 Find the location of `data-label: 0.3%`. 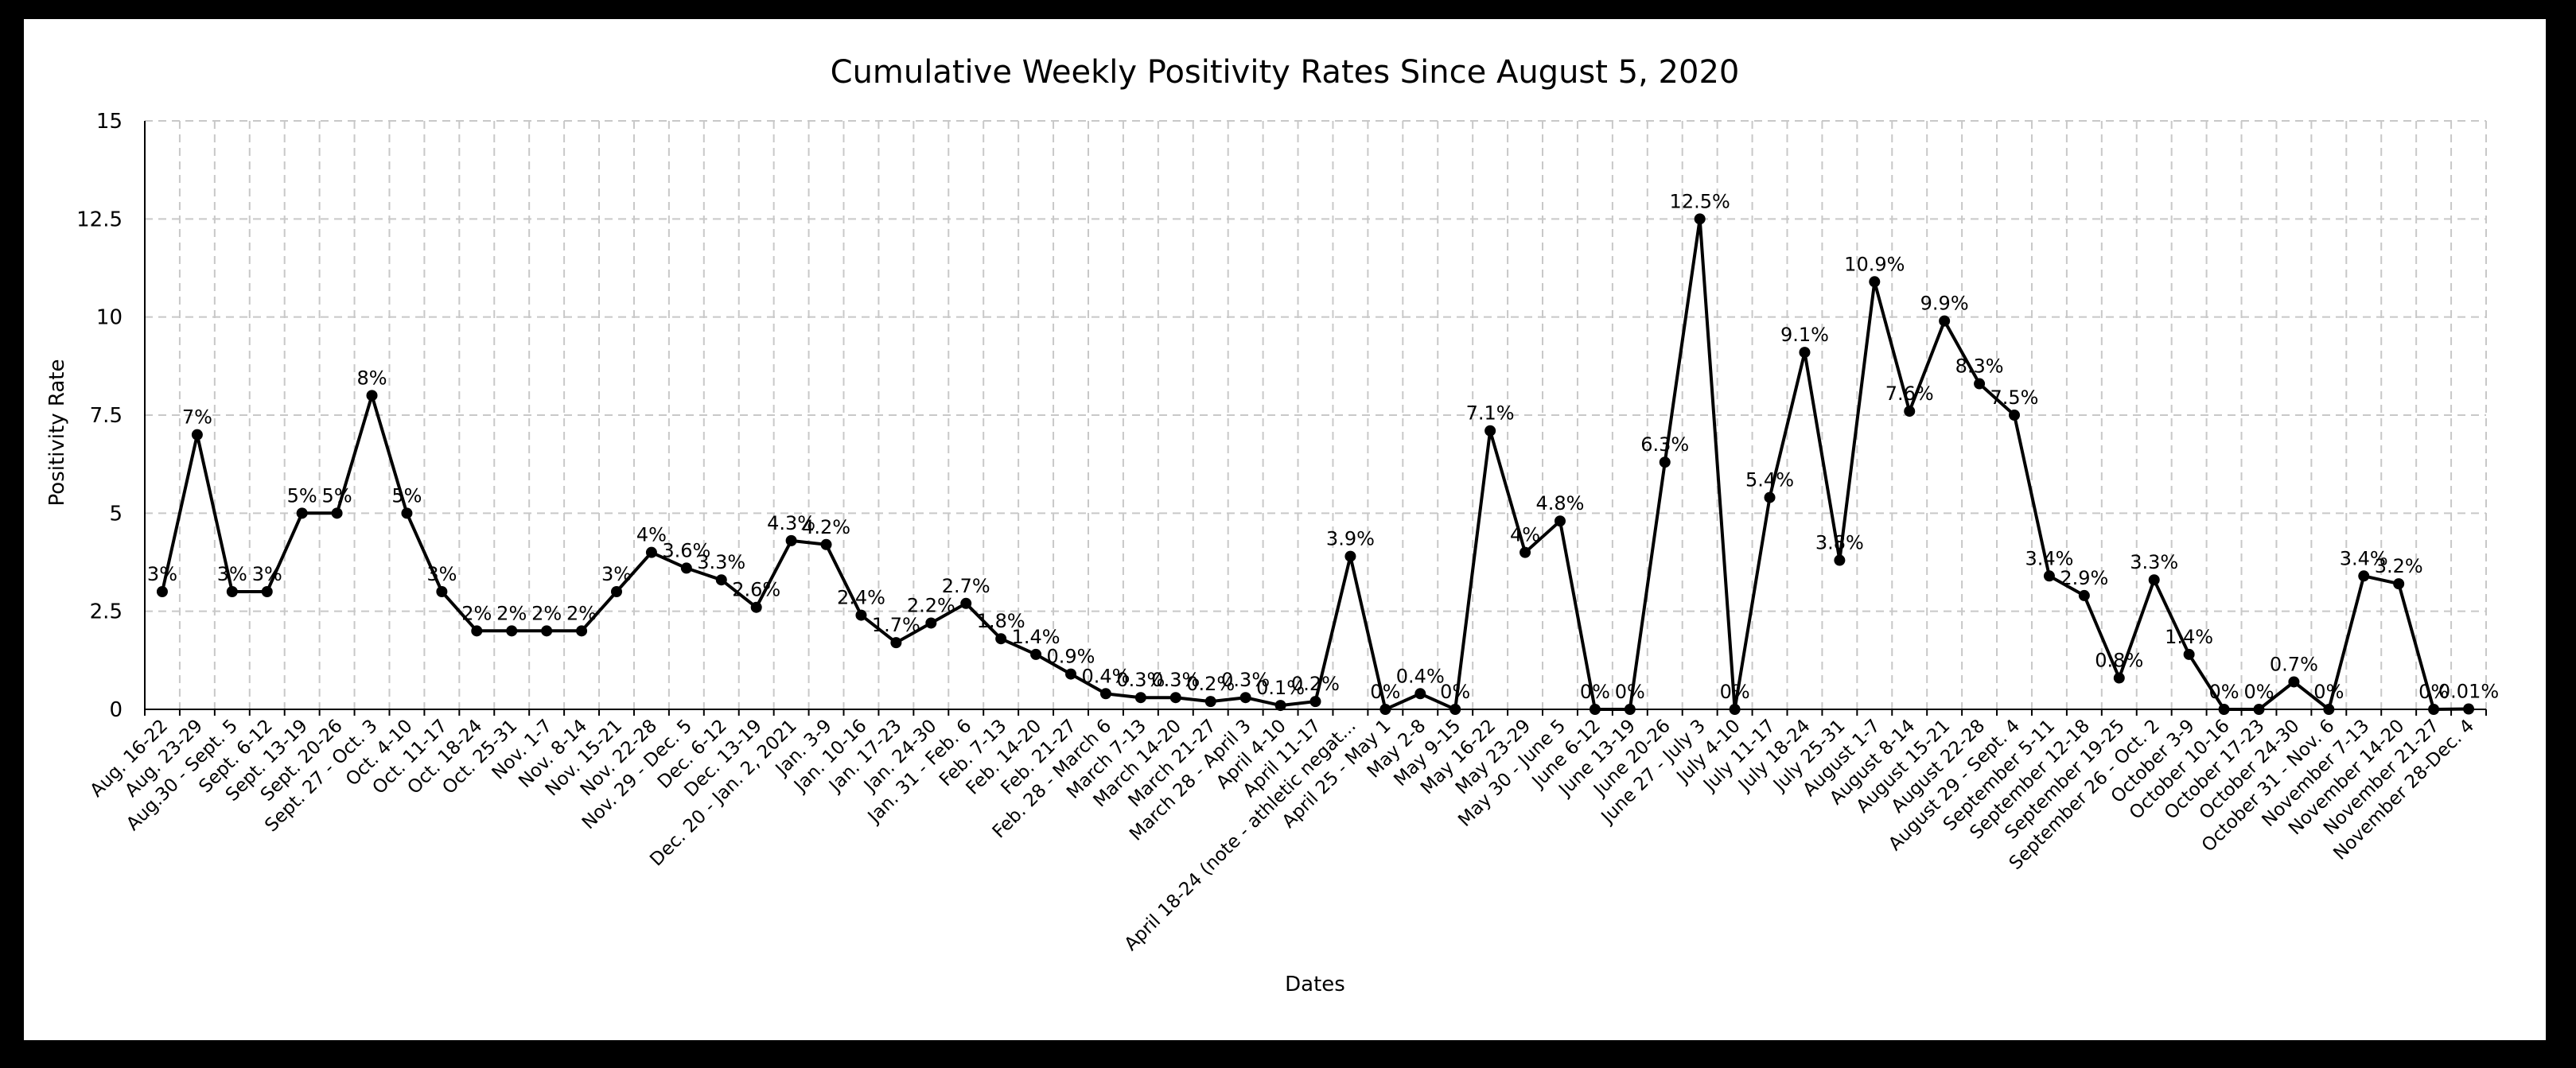

data-label: 0.3% is located at coordinates (1141, 680).